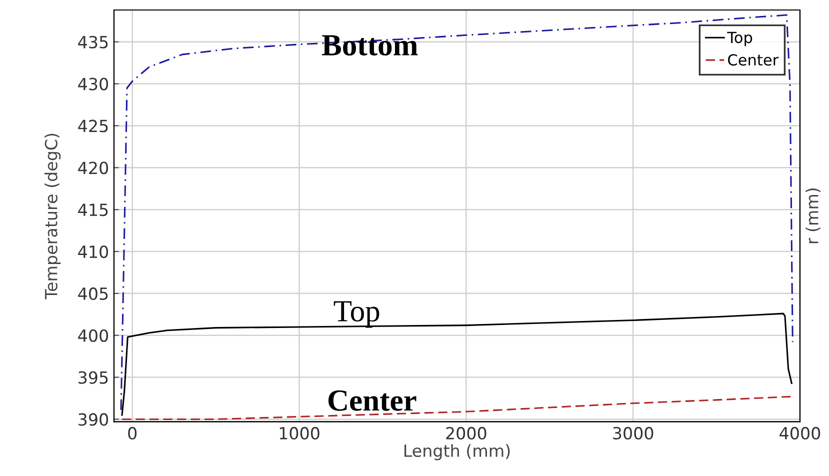 The height and width of the screenshot is (476, 829). I want to click on y-tick-label: 415, so click(93, 210).